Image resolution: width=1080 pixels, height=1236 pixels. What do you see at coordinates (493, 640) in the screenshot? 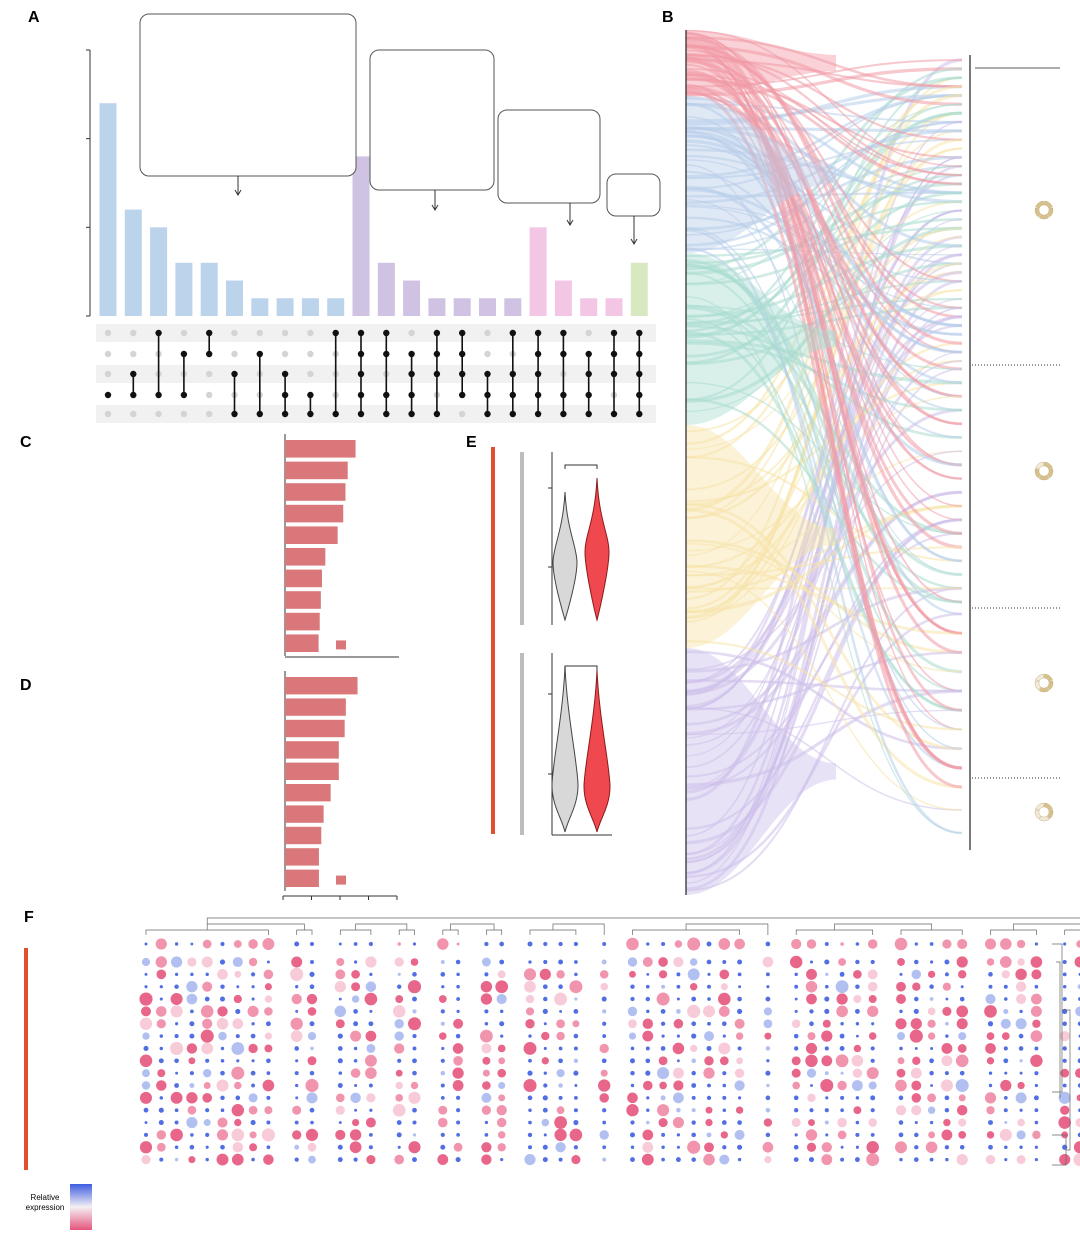
I see `e-accent-bar` at bounding box center [493, 640].